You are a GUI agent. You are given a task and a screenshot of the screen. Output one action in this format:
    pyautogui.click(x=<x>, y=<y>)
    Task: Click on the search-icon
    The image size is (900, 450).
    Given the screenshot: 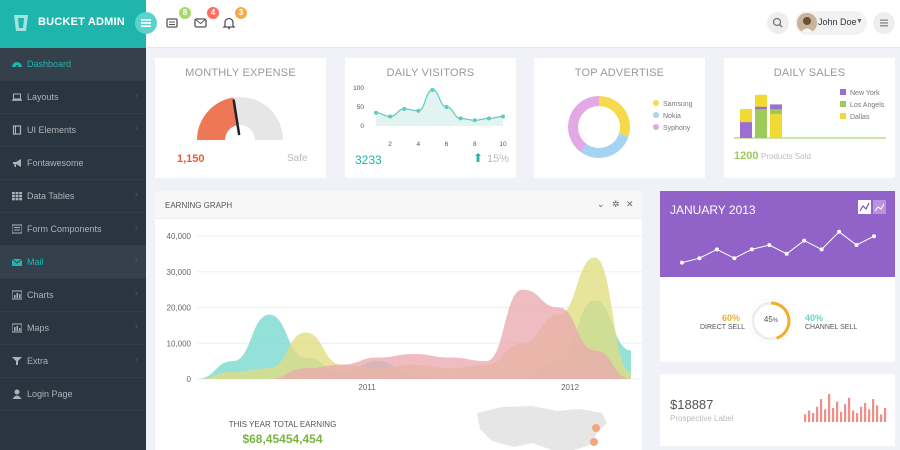 What is the action you would take?
    pyautogui.click(x=777, y=22)
    